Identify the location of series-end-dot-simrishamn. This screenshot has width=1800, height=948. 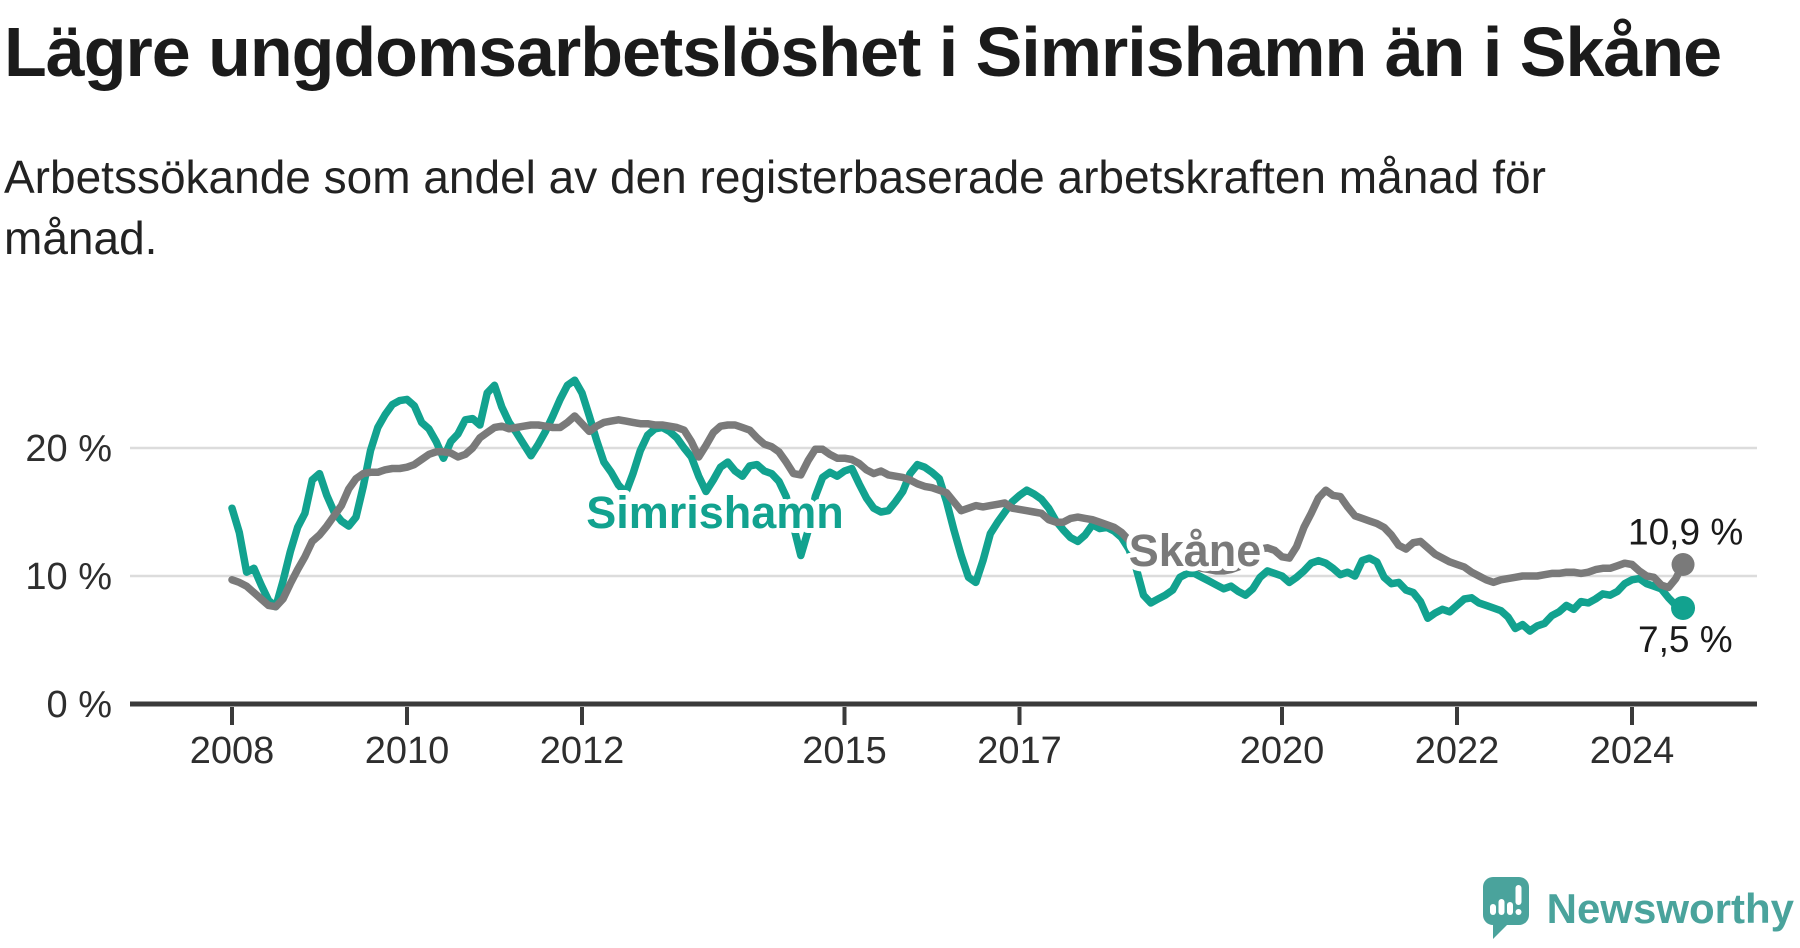
(1683, 608).